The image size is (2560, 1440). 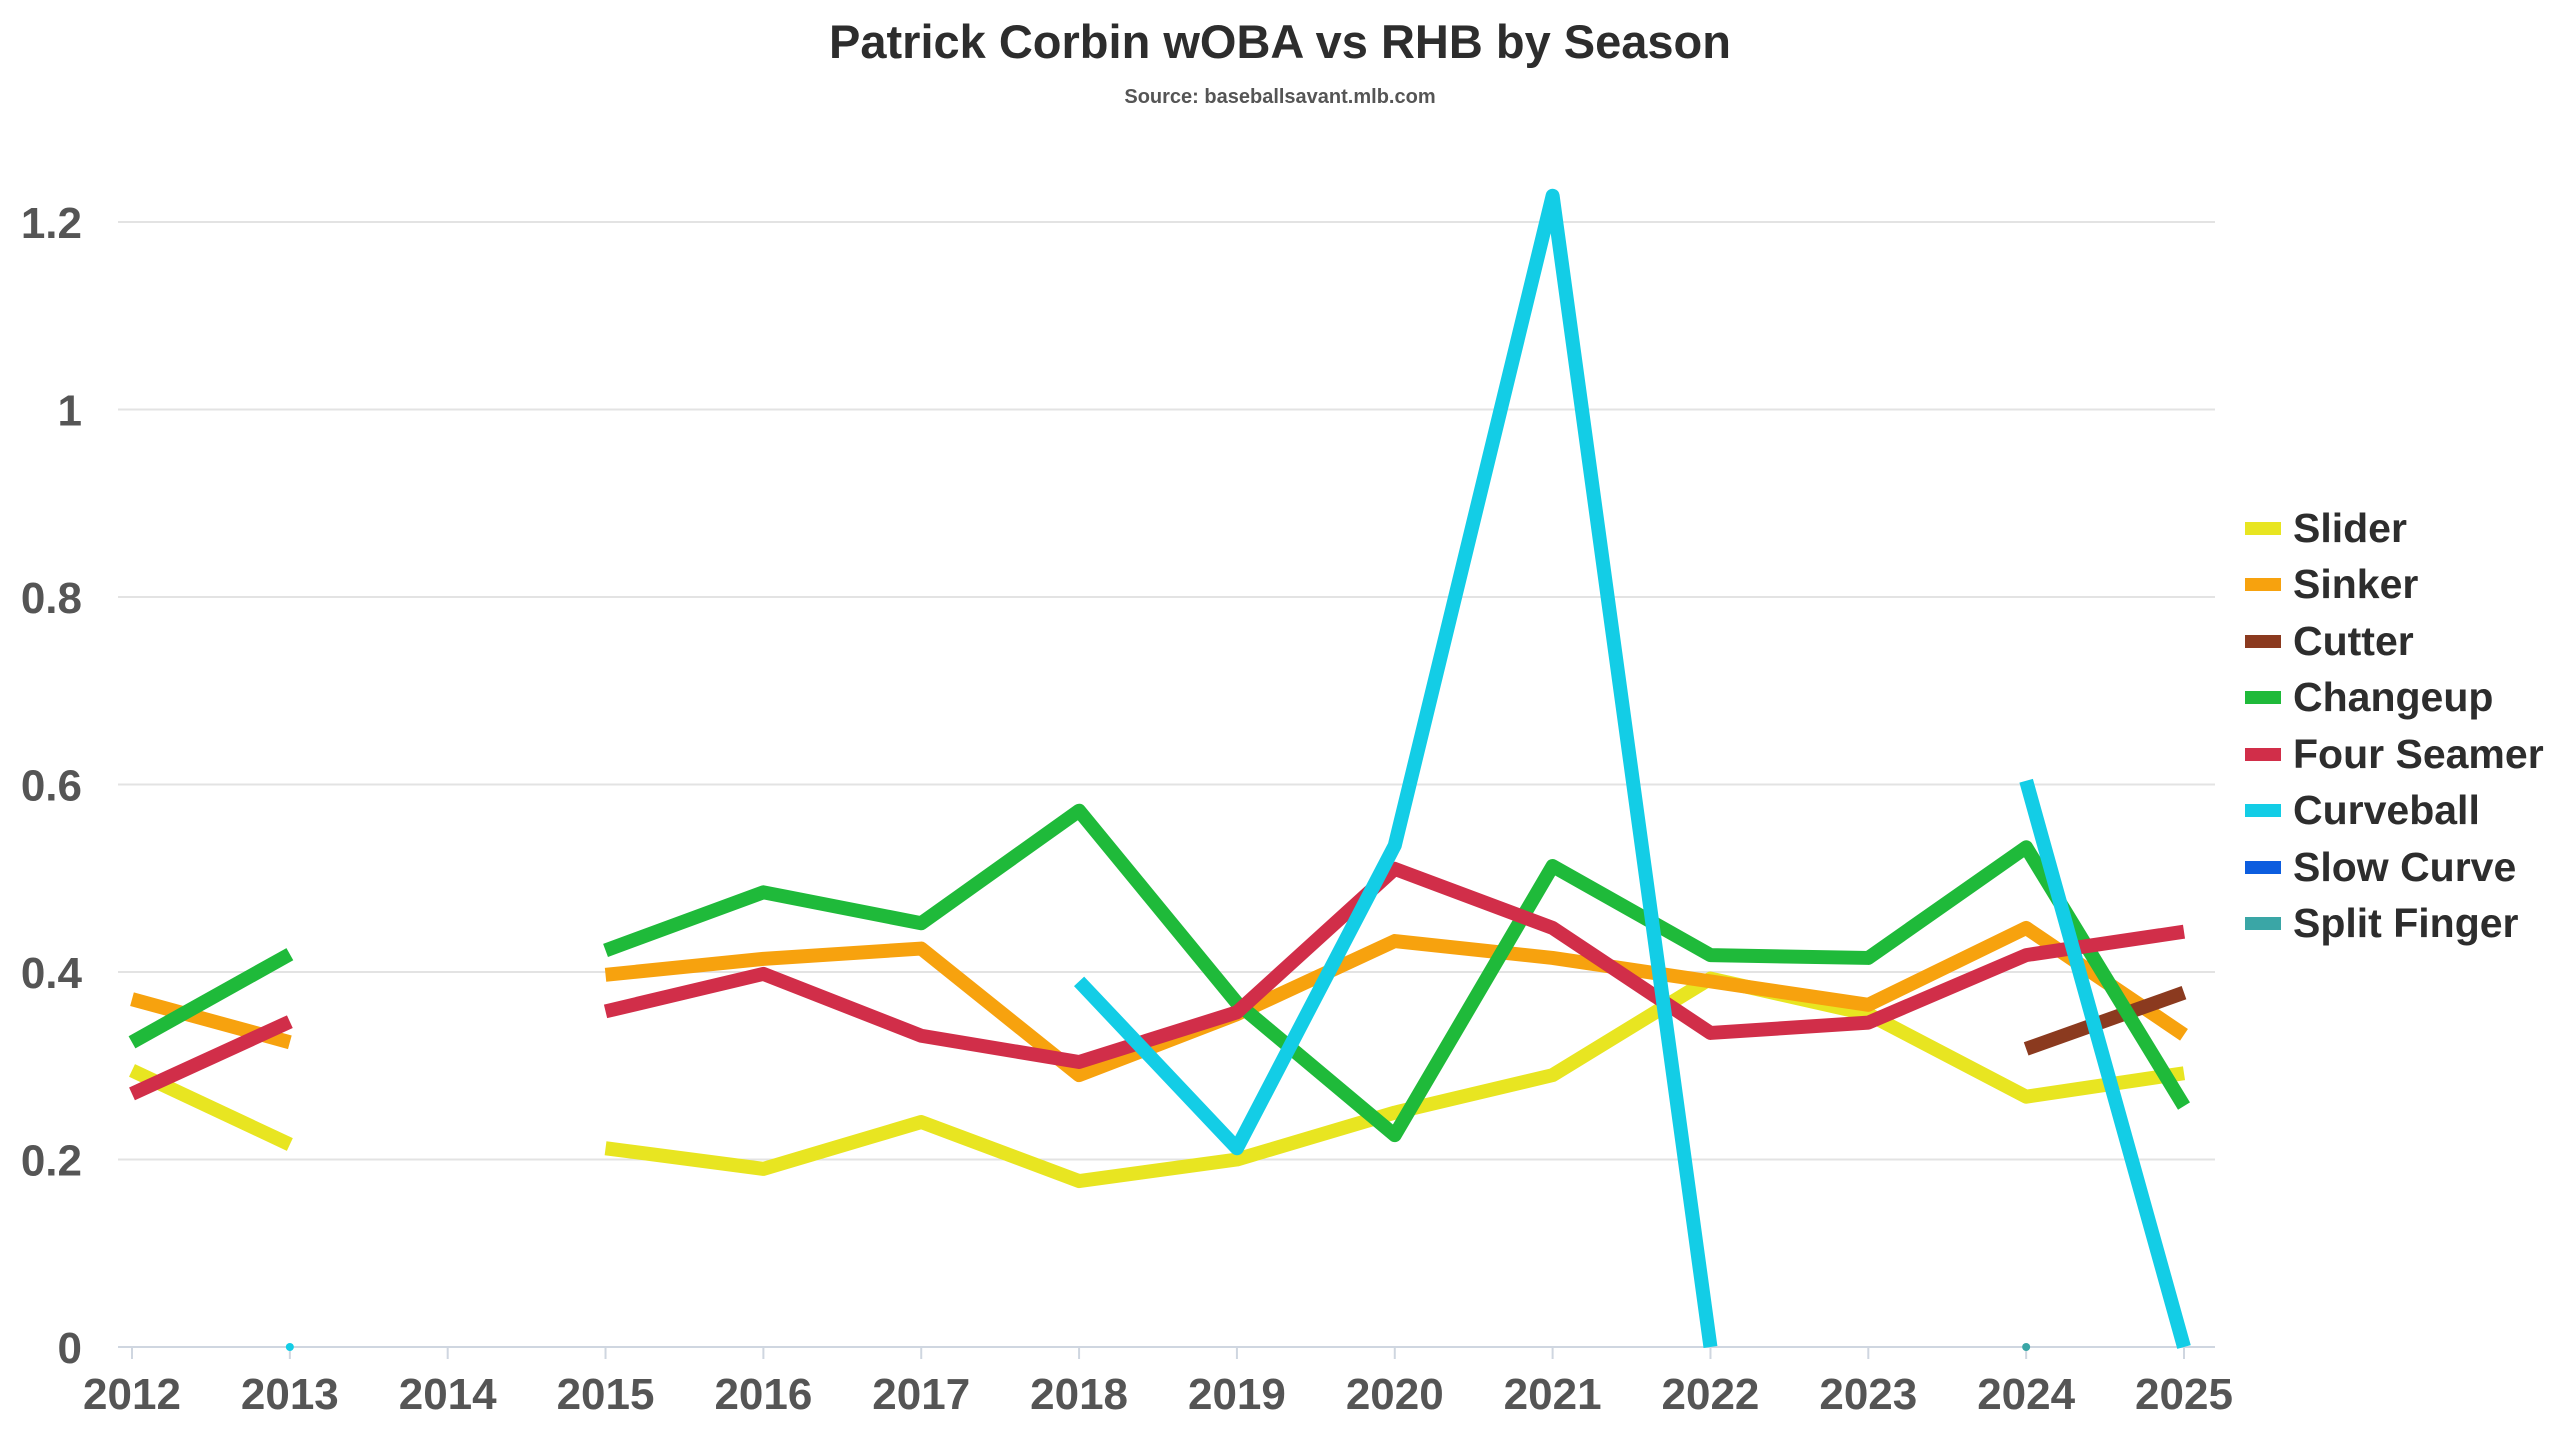 I want to click on x-tick-label: 2015, so click(x=606, y=1394).